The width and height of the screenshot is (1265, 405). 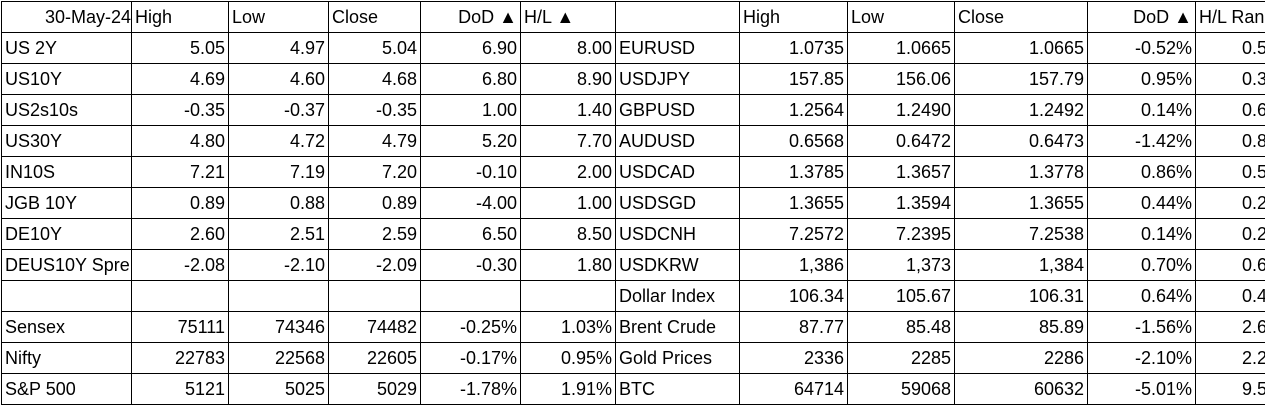 I want to click on right-instrument-name: Brent Crude, so click(x=678, y=327).